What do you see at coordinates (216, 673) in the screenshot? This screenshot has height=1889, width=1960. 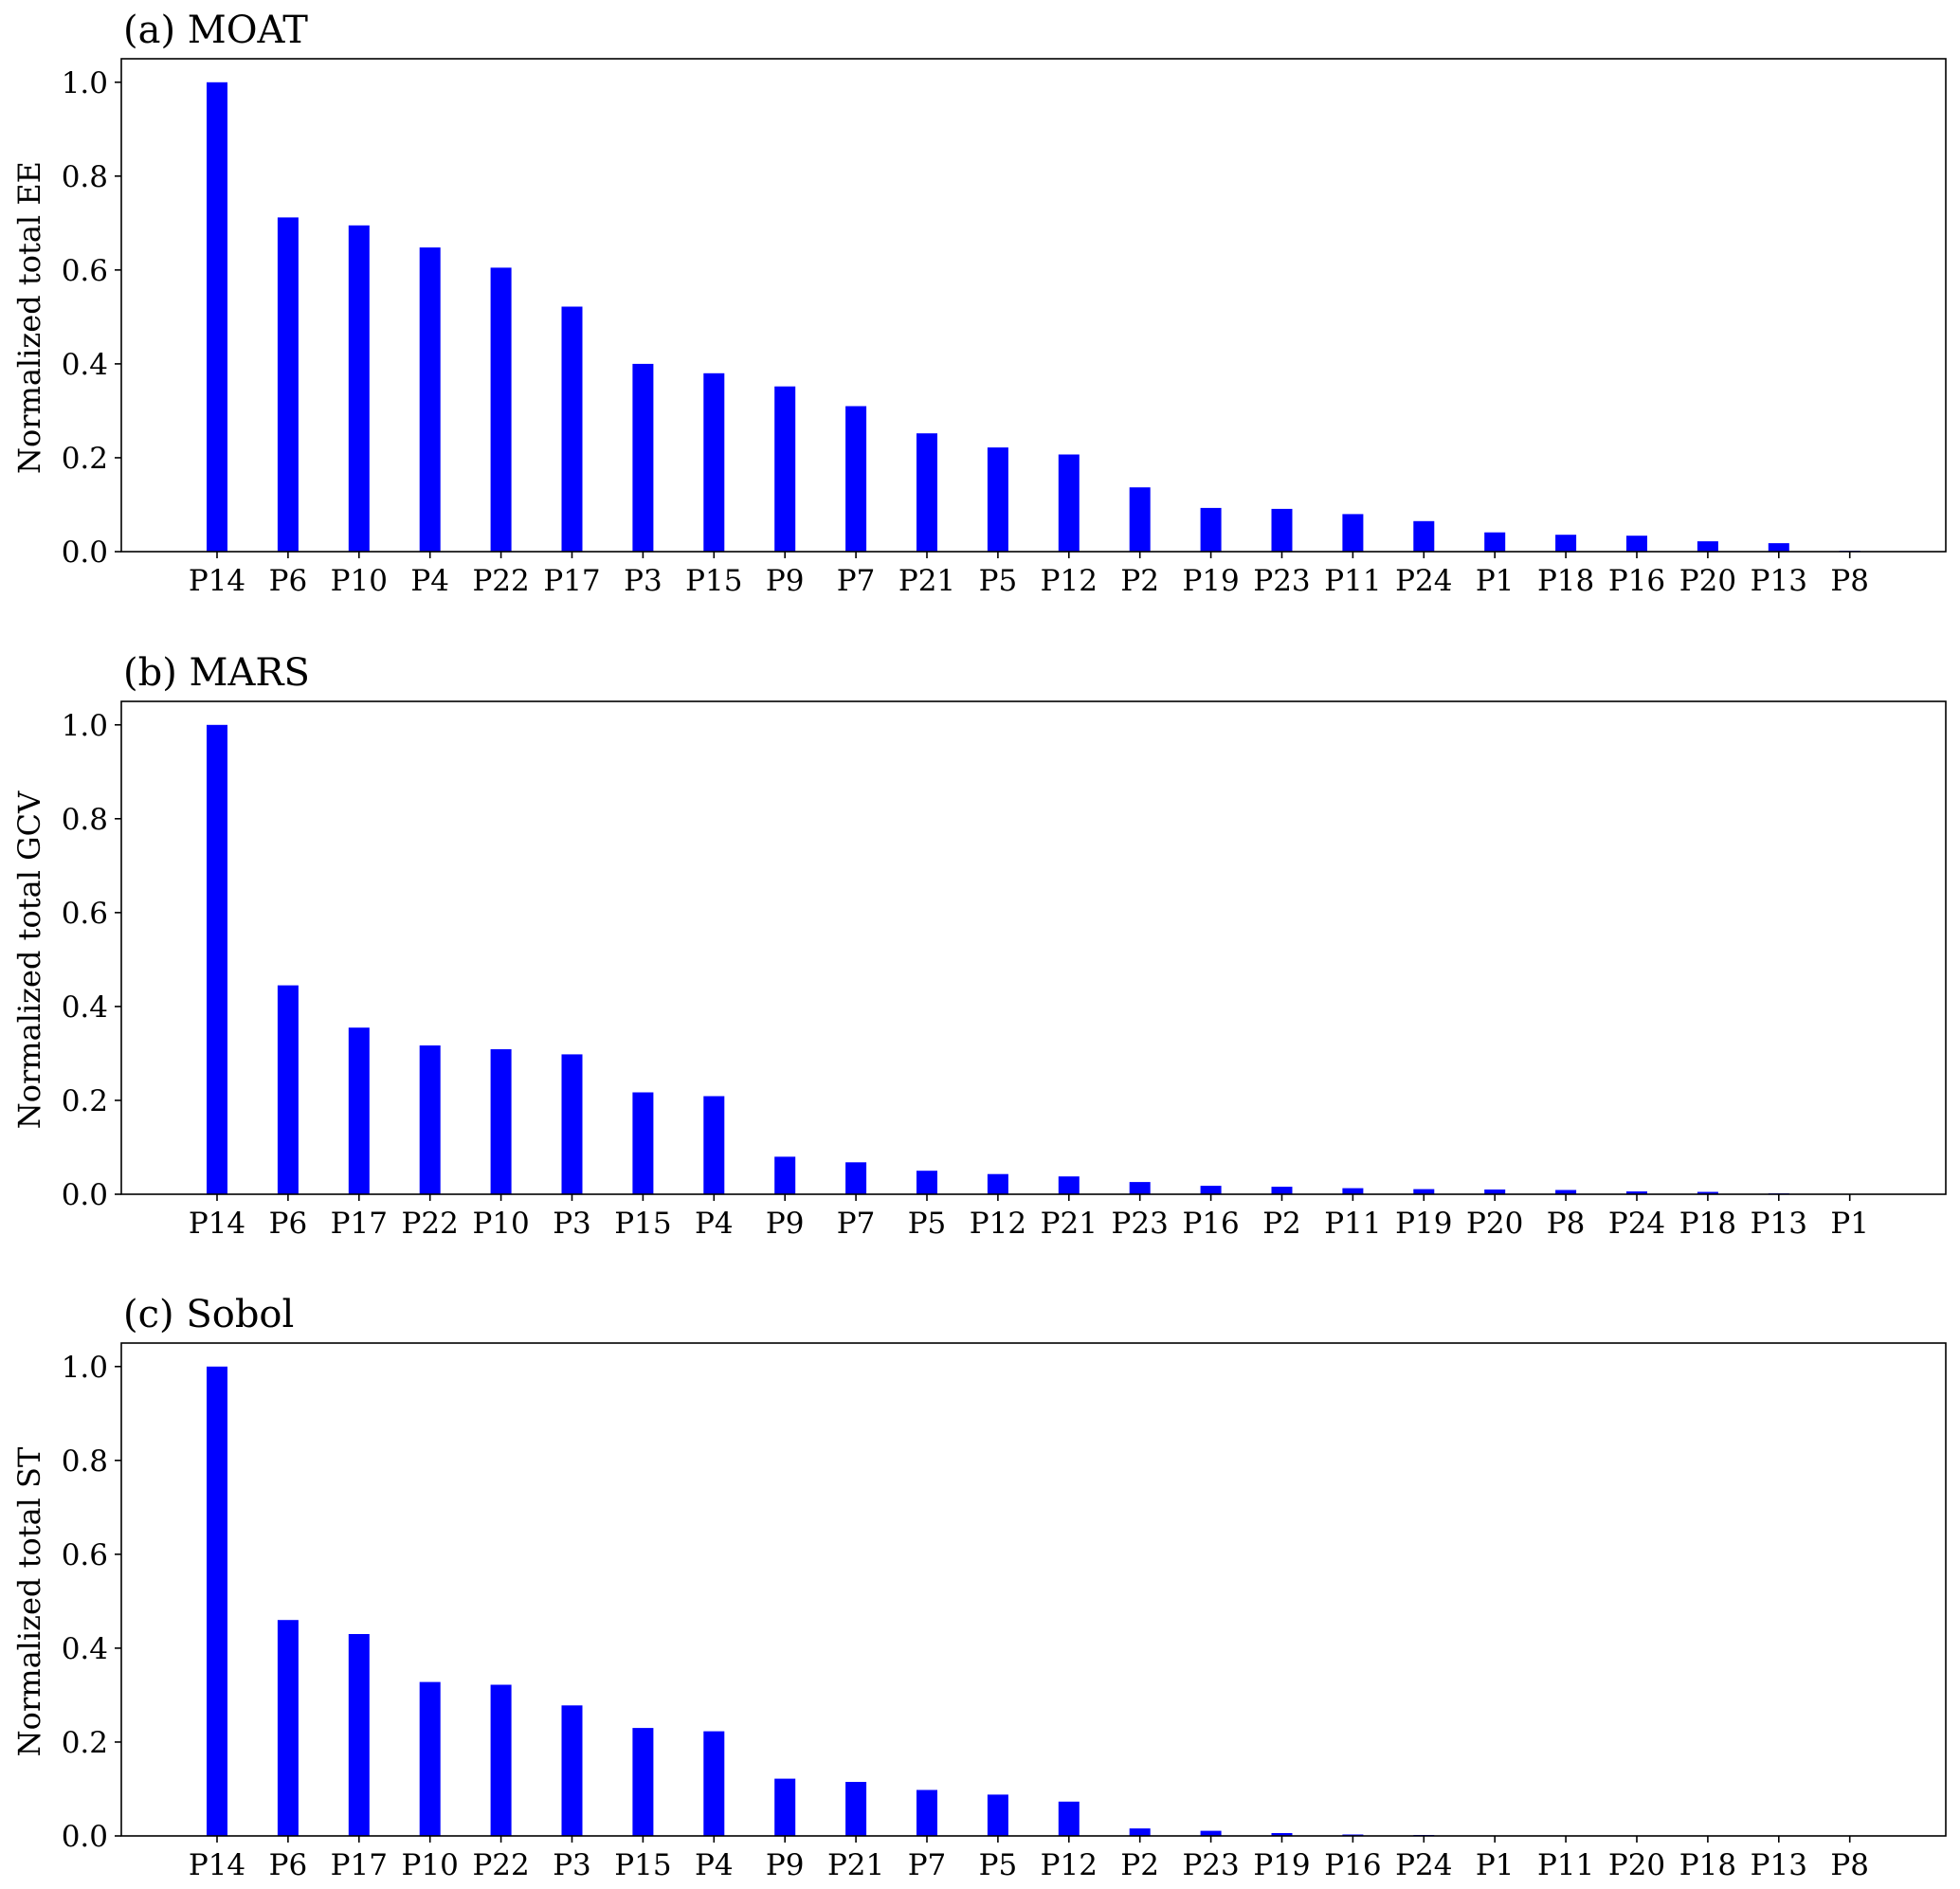 I see `panel-title: (b) MARS` at bounding box center [216, 673].